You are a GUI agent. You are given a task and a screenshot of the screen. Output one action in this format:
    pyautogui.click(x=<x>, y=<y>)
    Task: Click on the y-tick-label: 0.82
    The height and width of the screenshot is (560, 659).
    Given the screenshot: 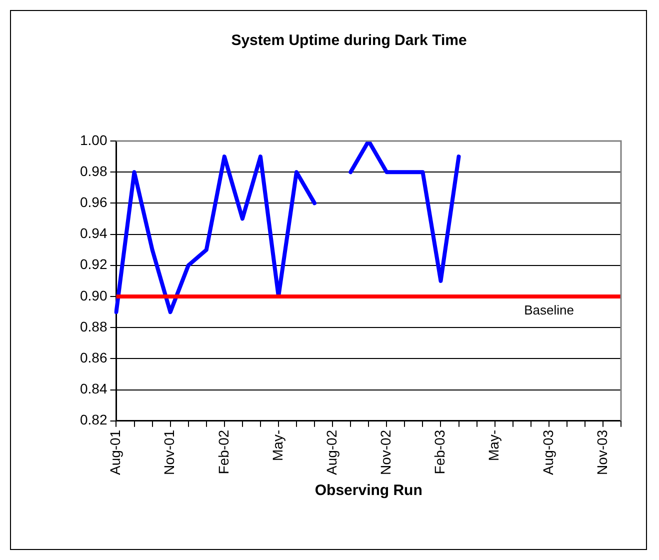 What is the action you would take?
    pyautogui.click(x=94, y=420)
    